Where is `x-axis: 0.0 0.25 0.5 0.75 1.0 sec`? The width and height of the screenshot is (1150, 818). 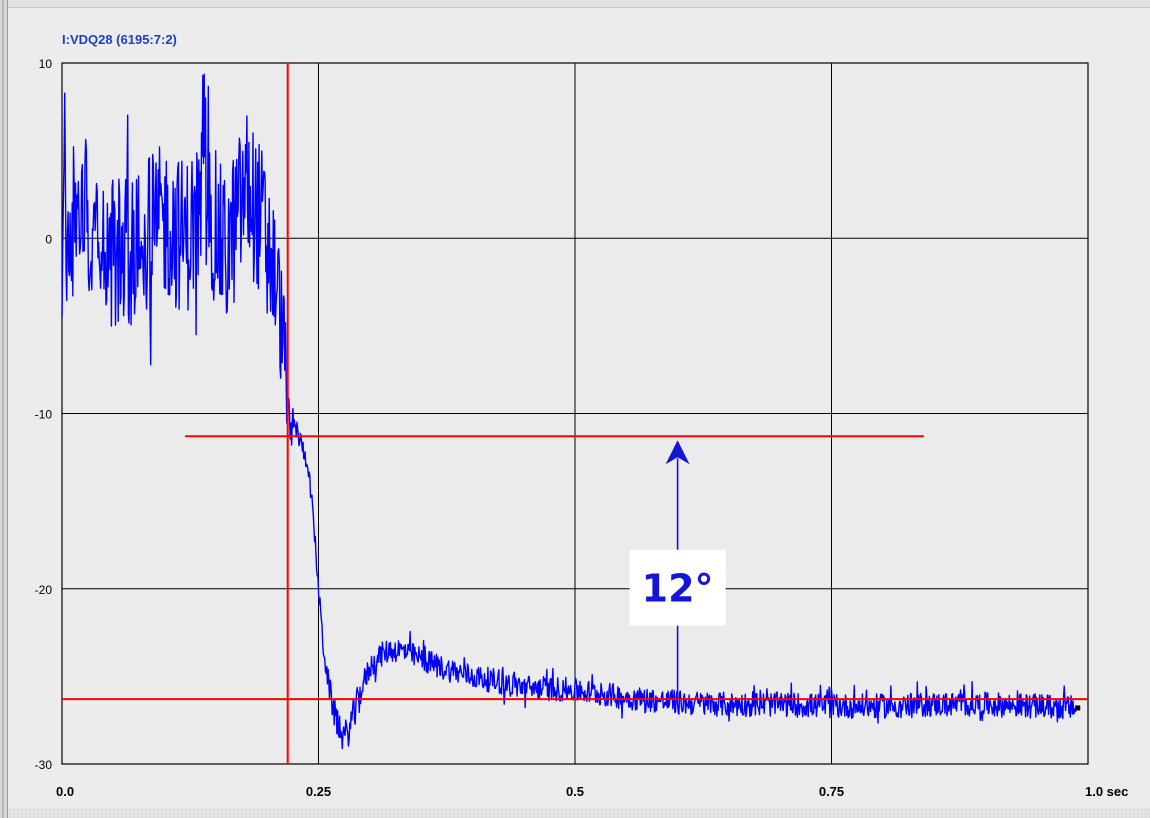 x-axis: 0.0 0.25 0.5 0.75 1.0 sec is located at coordinates (592, 791).